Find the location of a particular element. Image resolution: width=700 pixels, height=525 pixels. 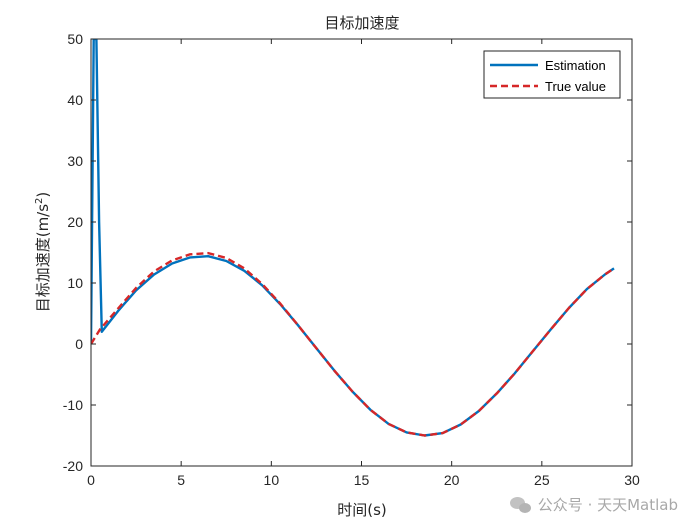

legend-label-estimation: Estimation is located at coordinates (575, 65).